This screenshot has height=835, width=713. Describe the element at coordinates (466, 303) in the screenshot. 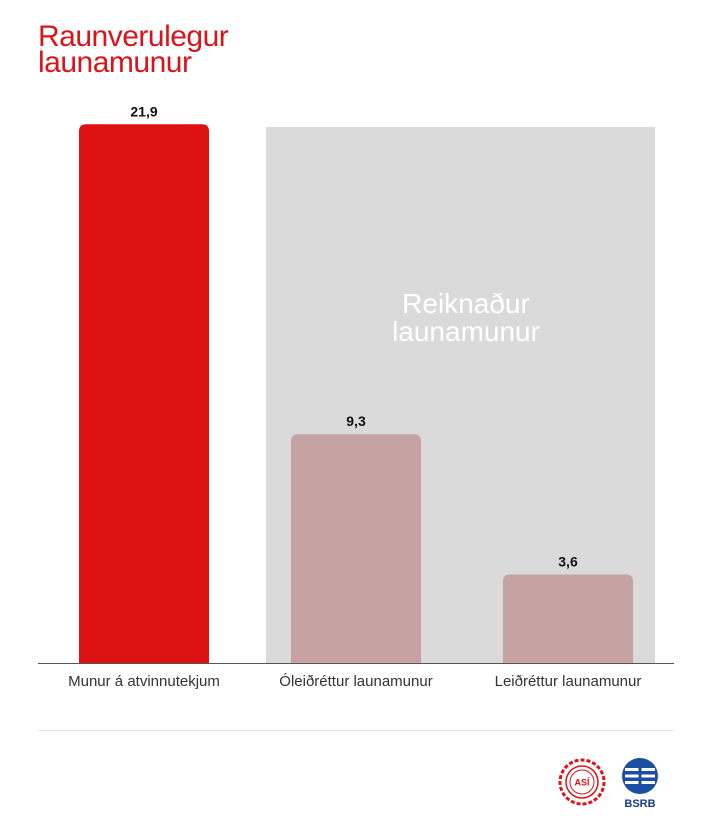

I see `shaded-region-label-line: Reiknaður` at that location.